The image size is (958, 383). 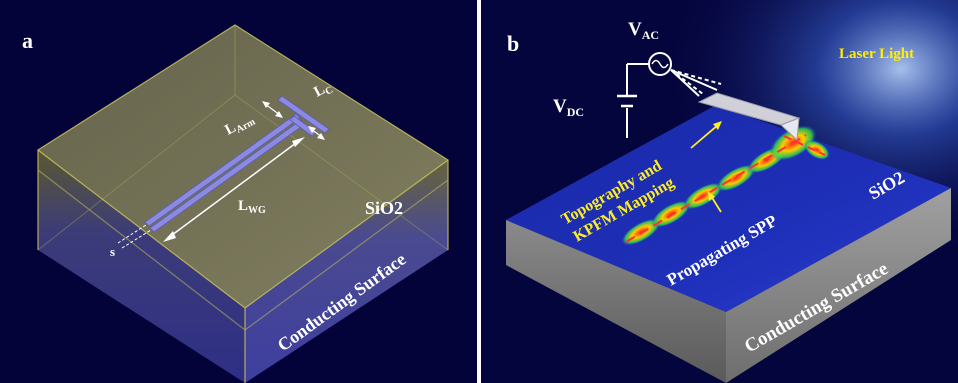 I want to click on s-label: s, so click(x=112, y=251).